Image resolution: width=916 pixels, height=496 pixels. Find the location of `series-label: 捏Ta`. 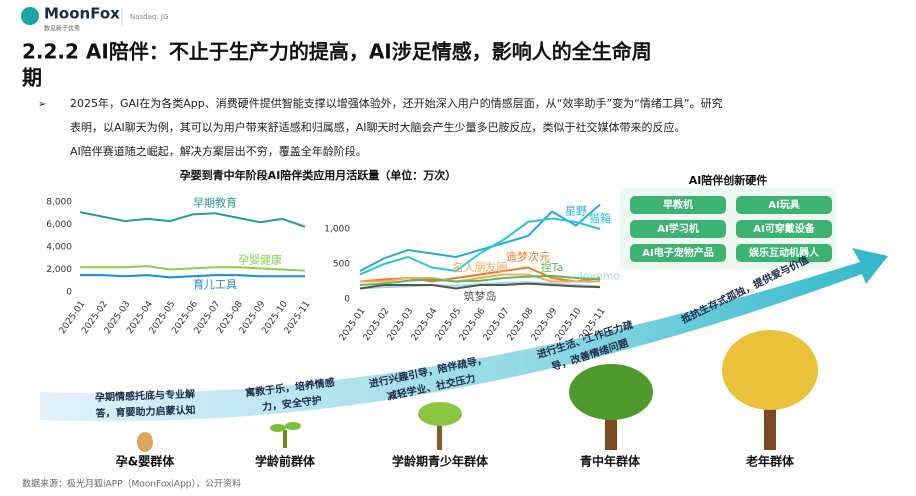

series-label: 捏Ta is located at coordinates (552, 267).